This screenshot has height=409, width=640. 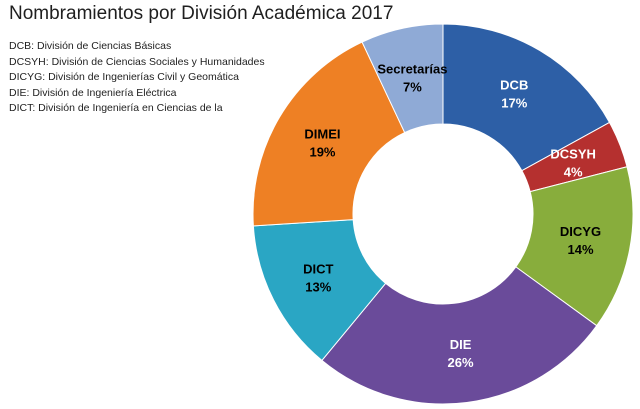 I want to click on slice-value-dict: 13%, so click(x=318, y=287).